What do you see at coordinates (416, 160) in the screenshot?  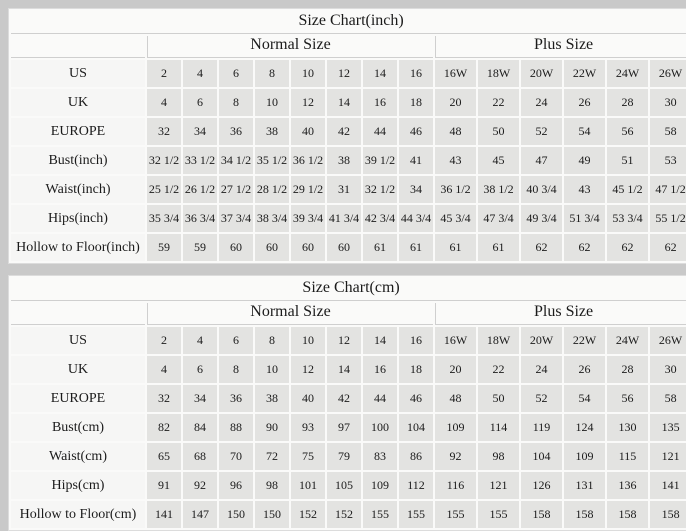 I see `size-value-cell: 41` at bounding box center [416, 160].